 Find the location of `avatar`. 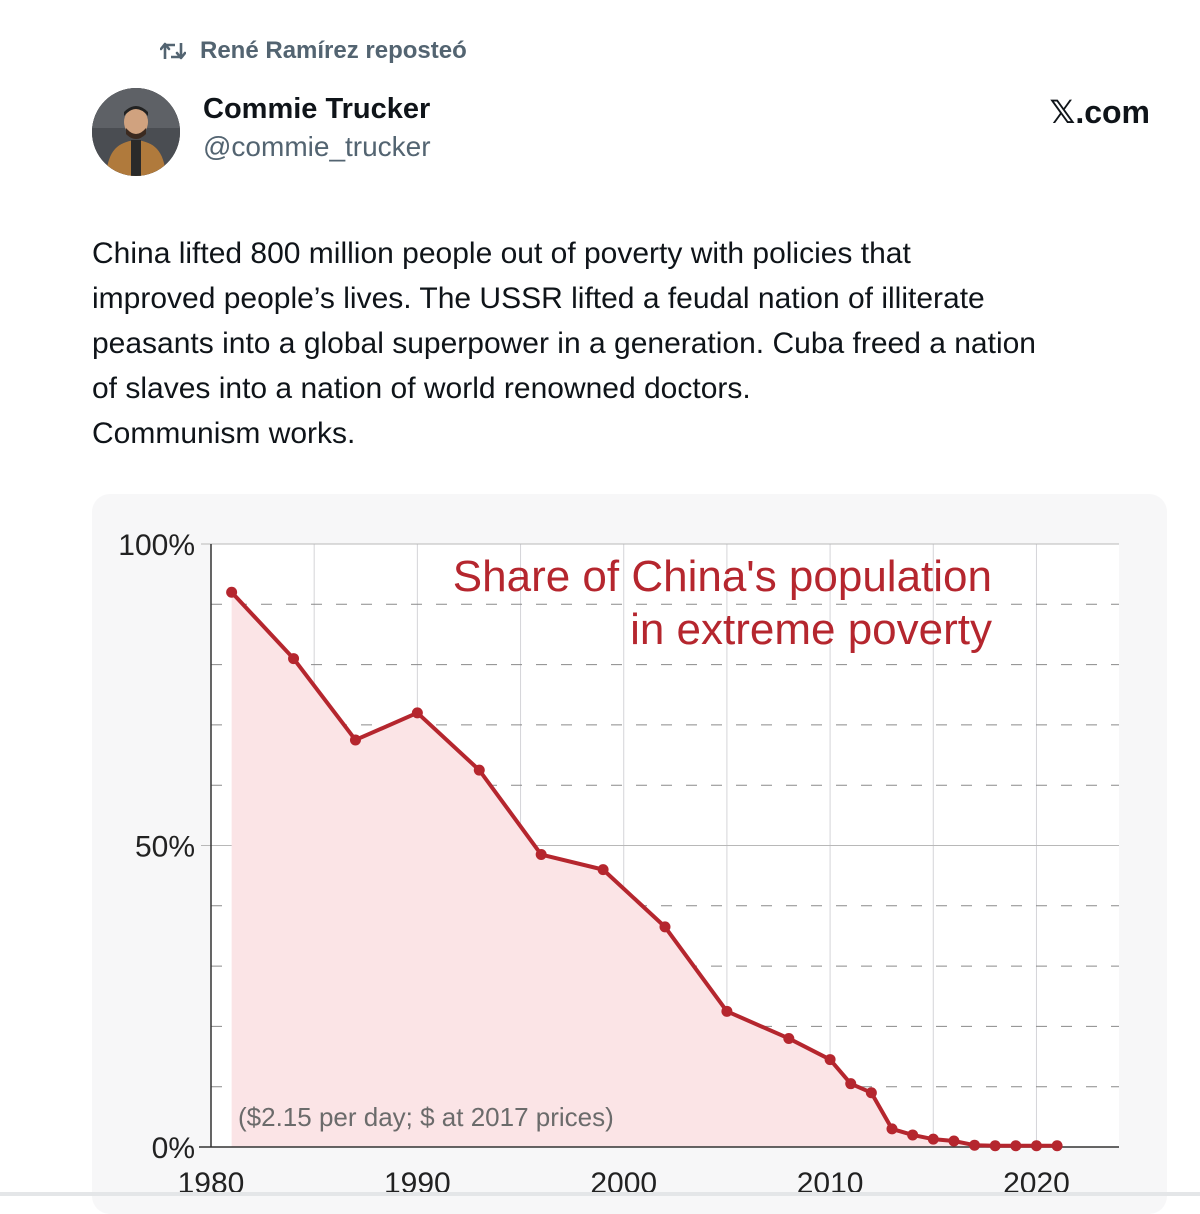

avatar is located at coordinates (136, 132).